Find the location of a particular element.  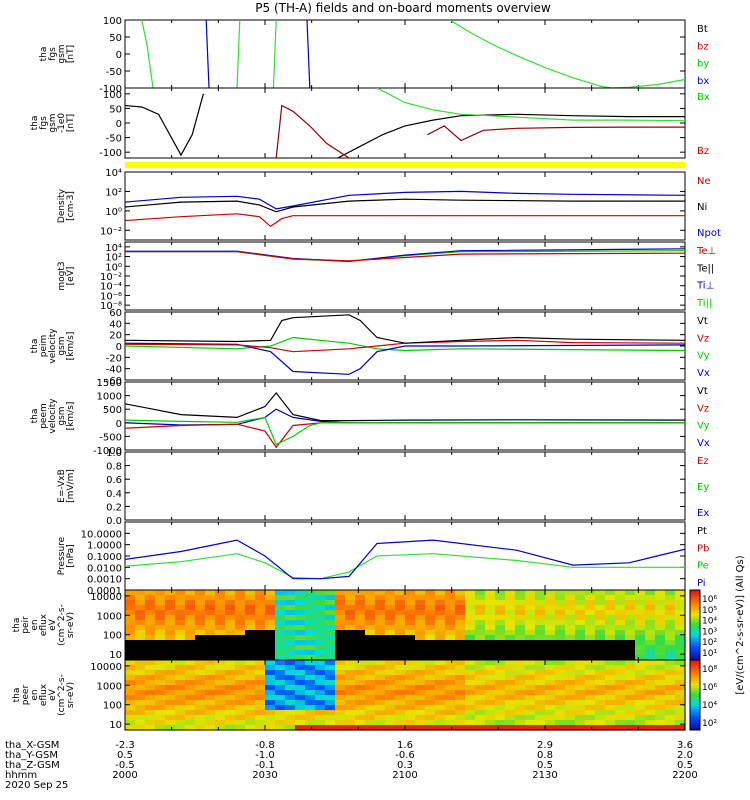

spectrogram is located at coordinates (405, 695).